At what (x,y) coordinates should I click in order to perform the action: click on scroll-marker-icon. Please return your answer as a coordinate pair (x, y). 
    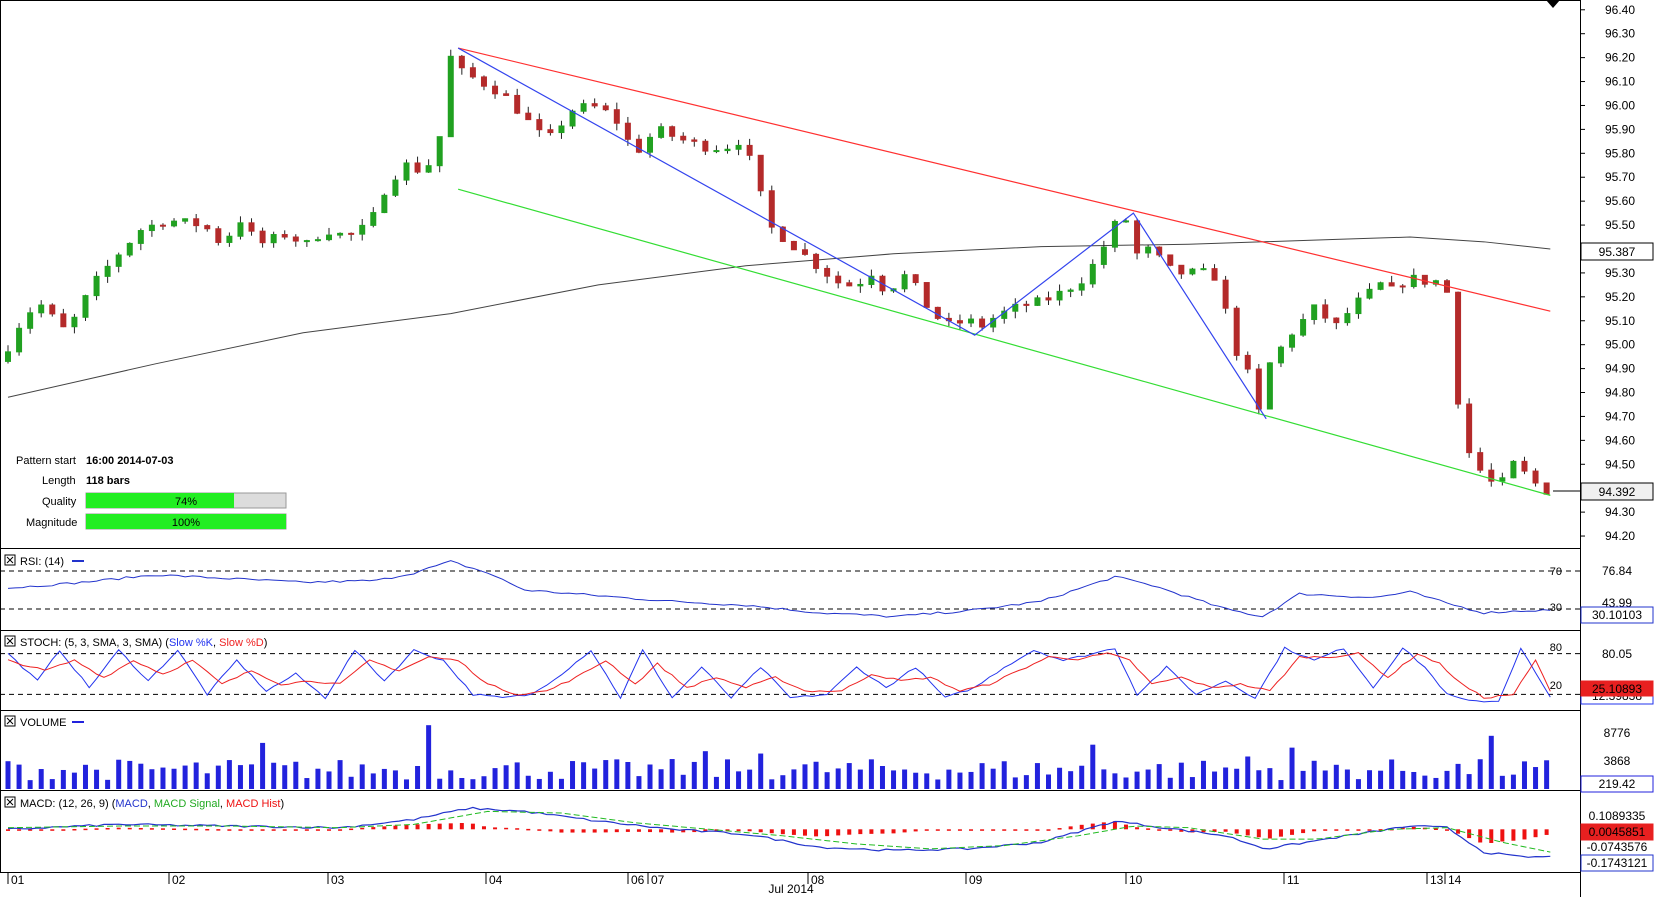
    Looking at the image, I should click on (1553, 4).